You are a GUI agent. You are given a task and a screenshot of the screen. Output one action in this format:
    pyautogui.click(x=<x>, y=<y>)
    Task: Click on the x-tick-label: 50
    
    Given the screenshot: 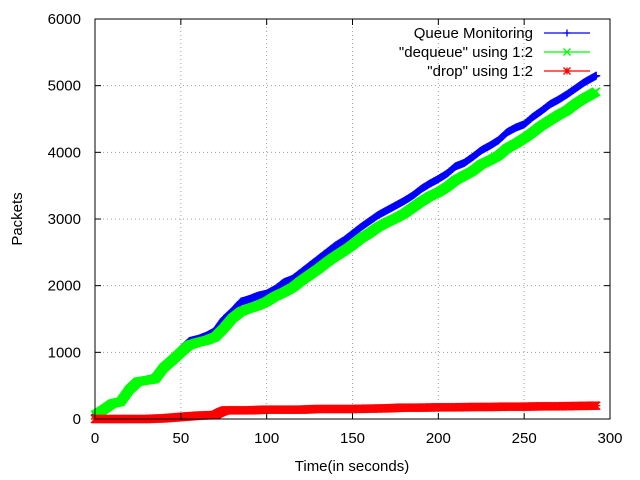 What is the action you would take?
    pyautogui.click(x=180, y=438)
    